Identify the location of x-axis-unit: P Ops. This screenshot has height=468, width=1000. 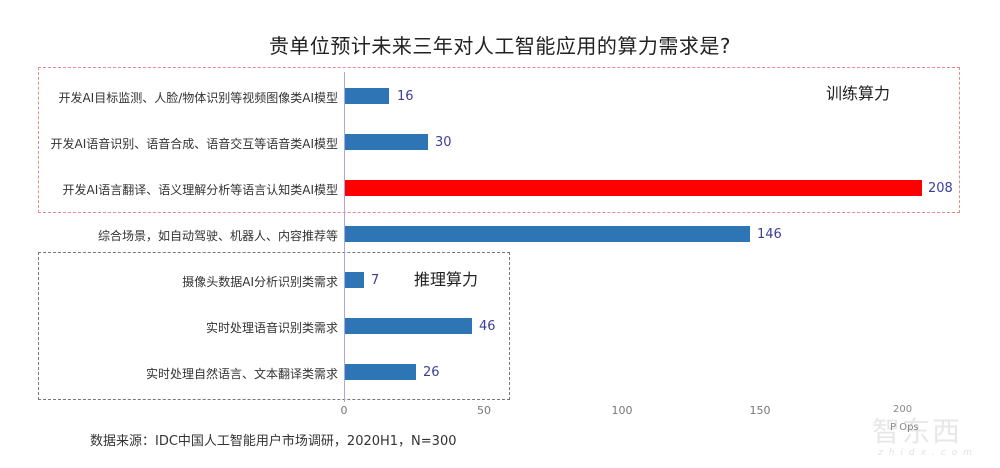
(904, 427).